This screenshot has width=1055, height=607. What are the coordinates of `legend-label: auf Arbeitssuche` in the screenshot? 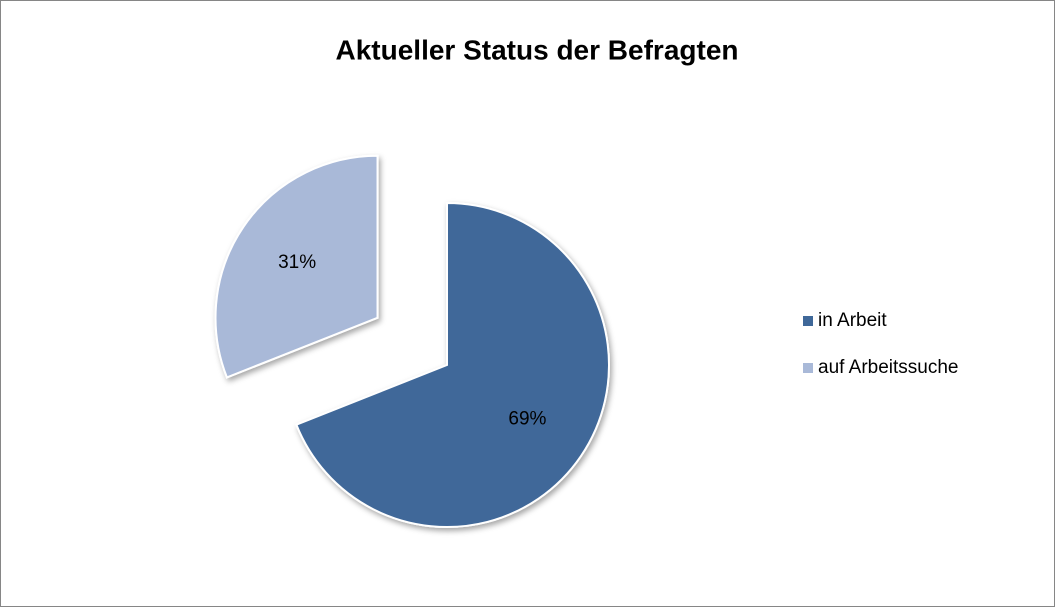 It's located at (888, 367).